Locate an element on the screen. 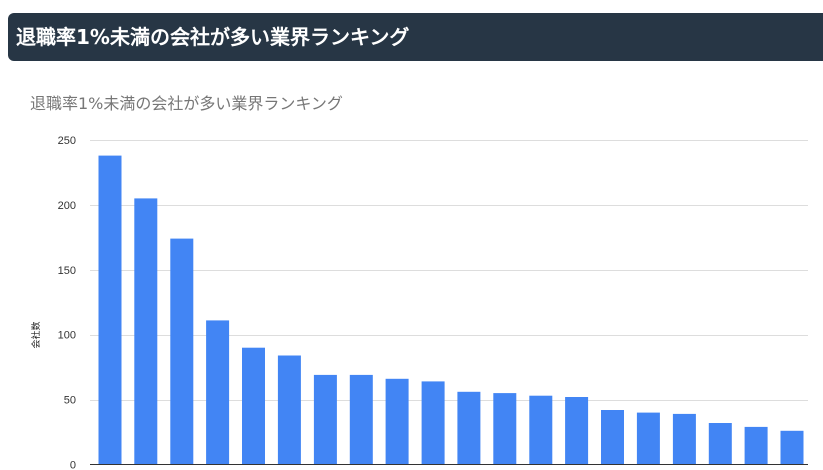  header-bar: 退職率1%未満の会社が多い業界ランキング is located at coordinates (415, 37).